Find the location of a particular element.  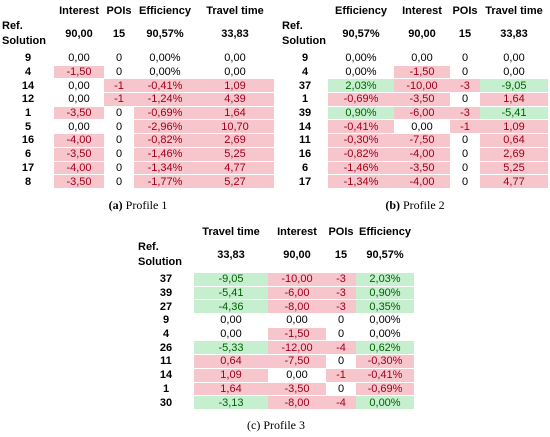

delta-cell: -0,69% is located at coordinates (165, 112).